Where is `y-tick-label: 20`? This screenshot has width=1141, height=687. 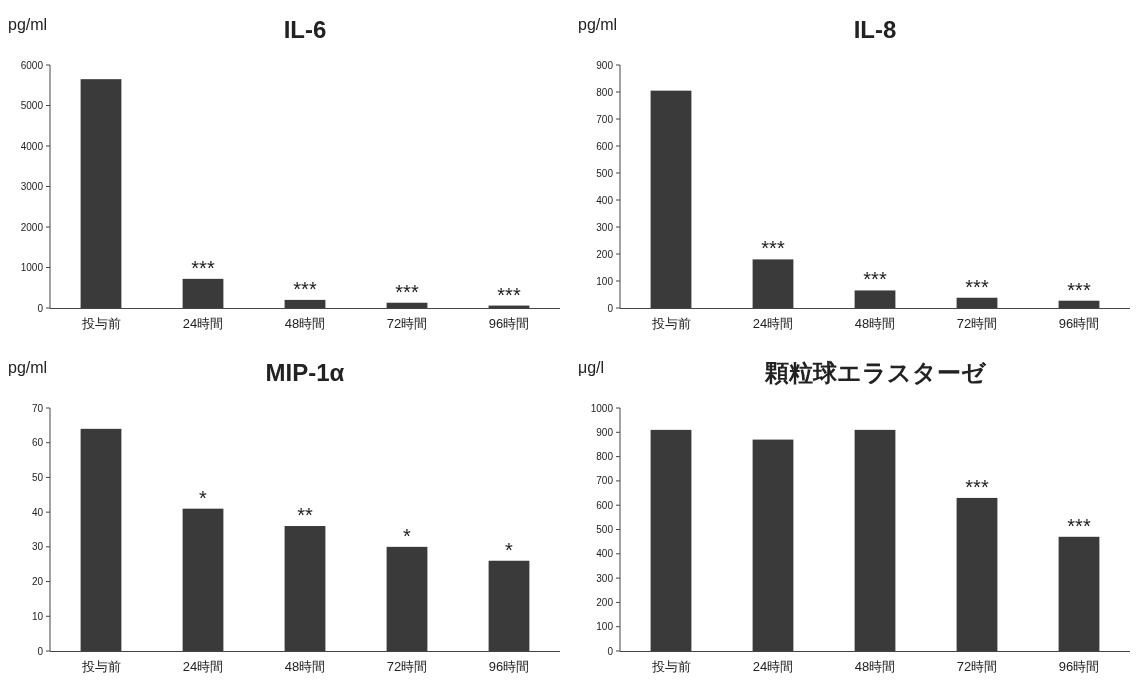
y-tick-label: 20 is located at coordinates (37, 582).